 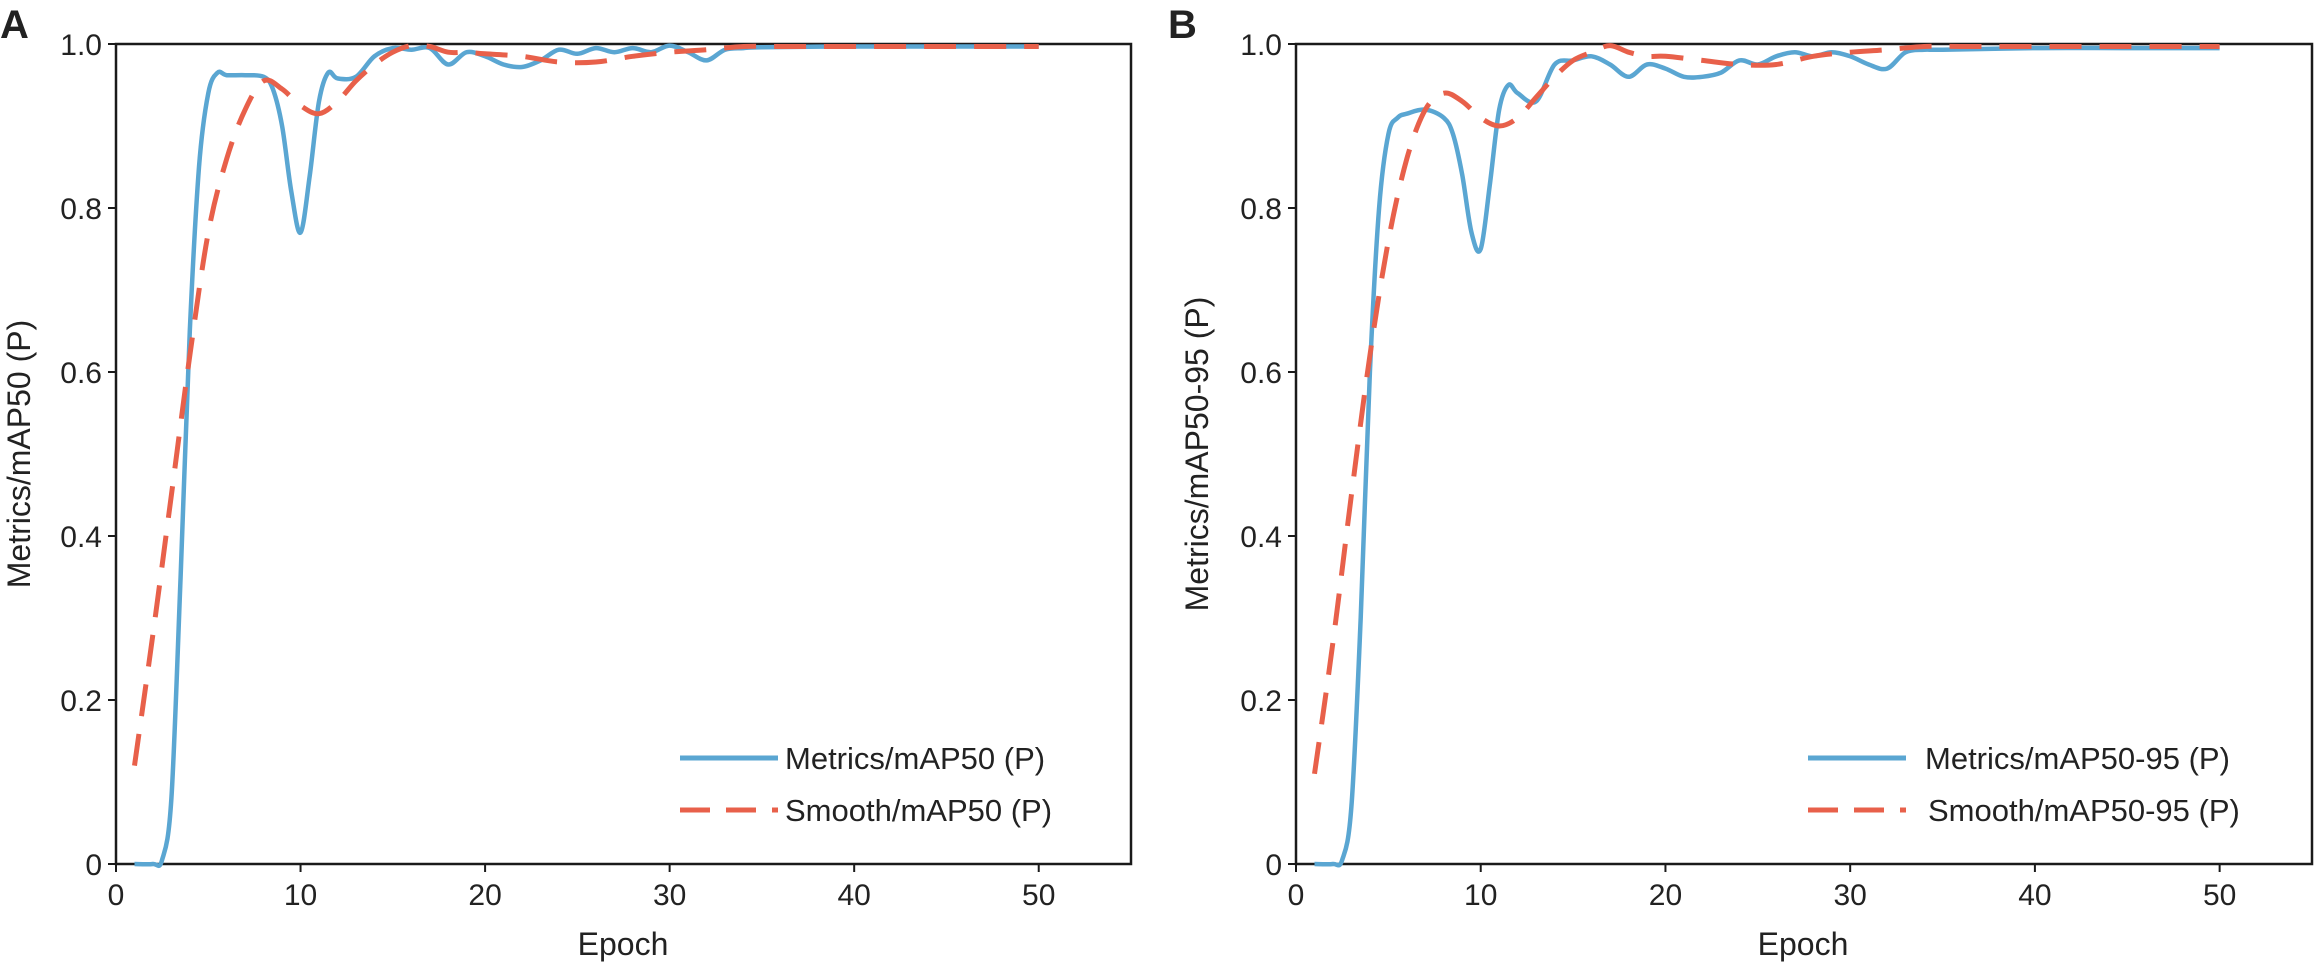 What do you see at coordinates (1197, 454) in the screenshot?
I see `y-axis-label-b: Metrics/mAP50-95 (P)` at bounding box center [1197, 454].